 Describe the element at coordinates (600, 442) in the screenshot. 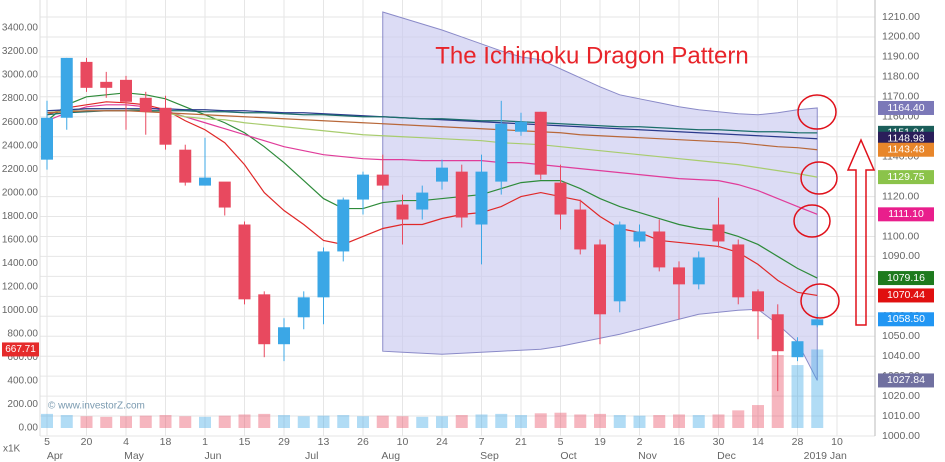

I see `x-tick-label: 19` at that location.